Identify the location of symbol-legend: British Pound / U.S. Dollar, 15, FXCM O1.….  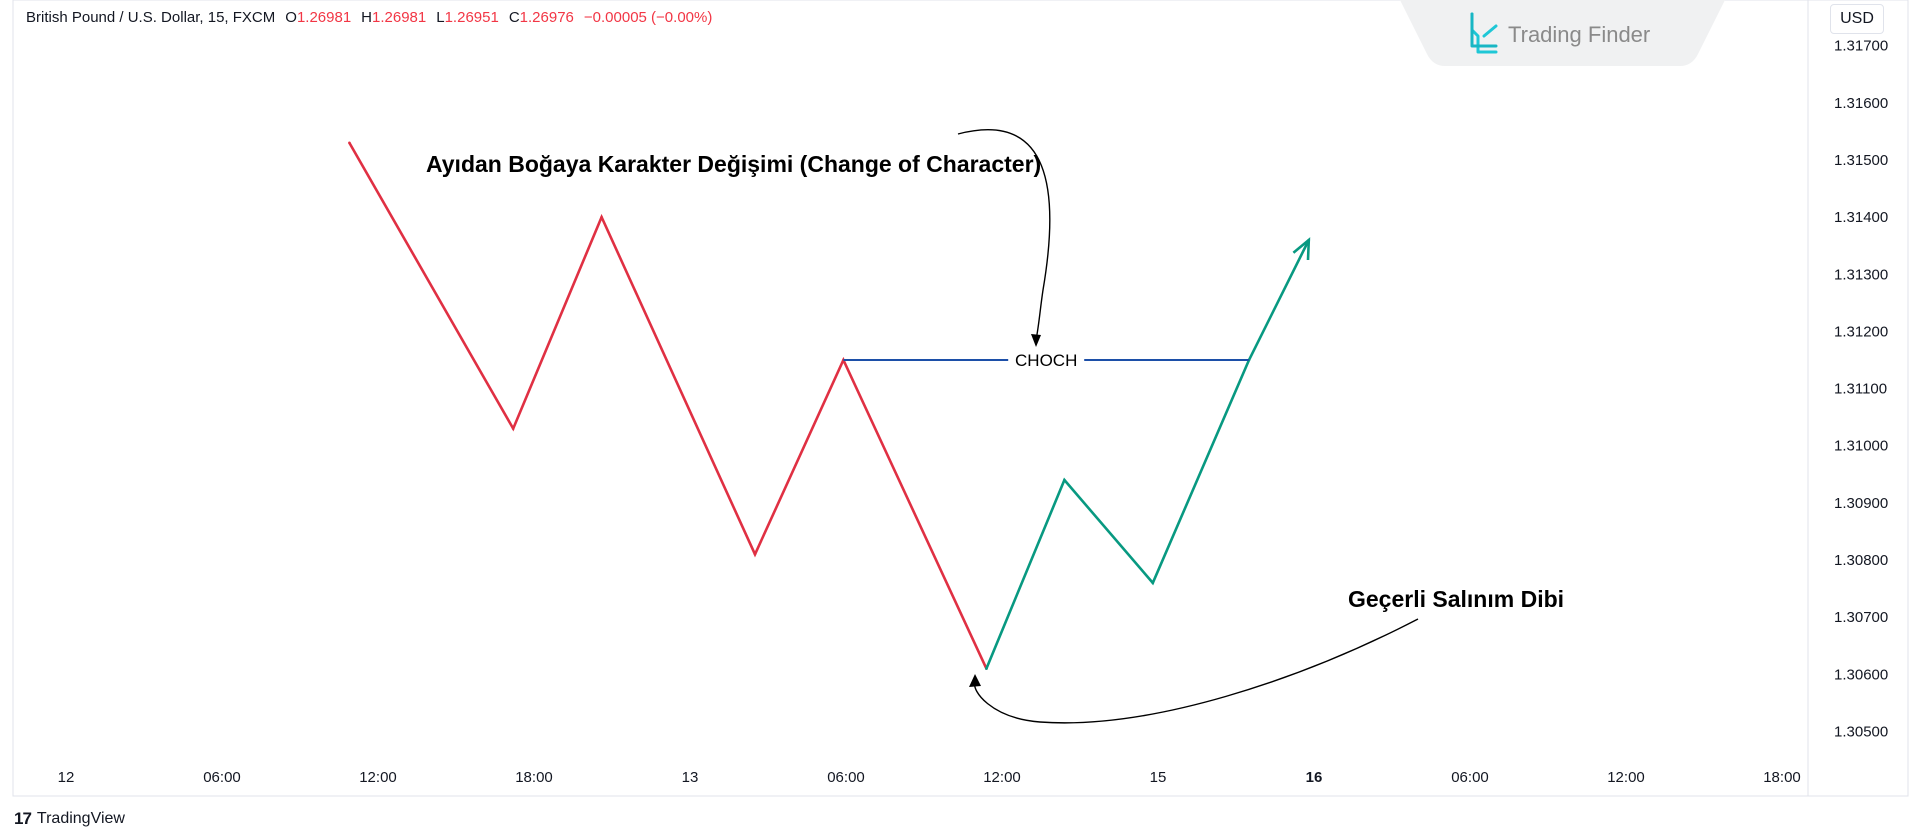
(369, 17).